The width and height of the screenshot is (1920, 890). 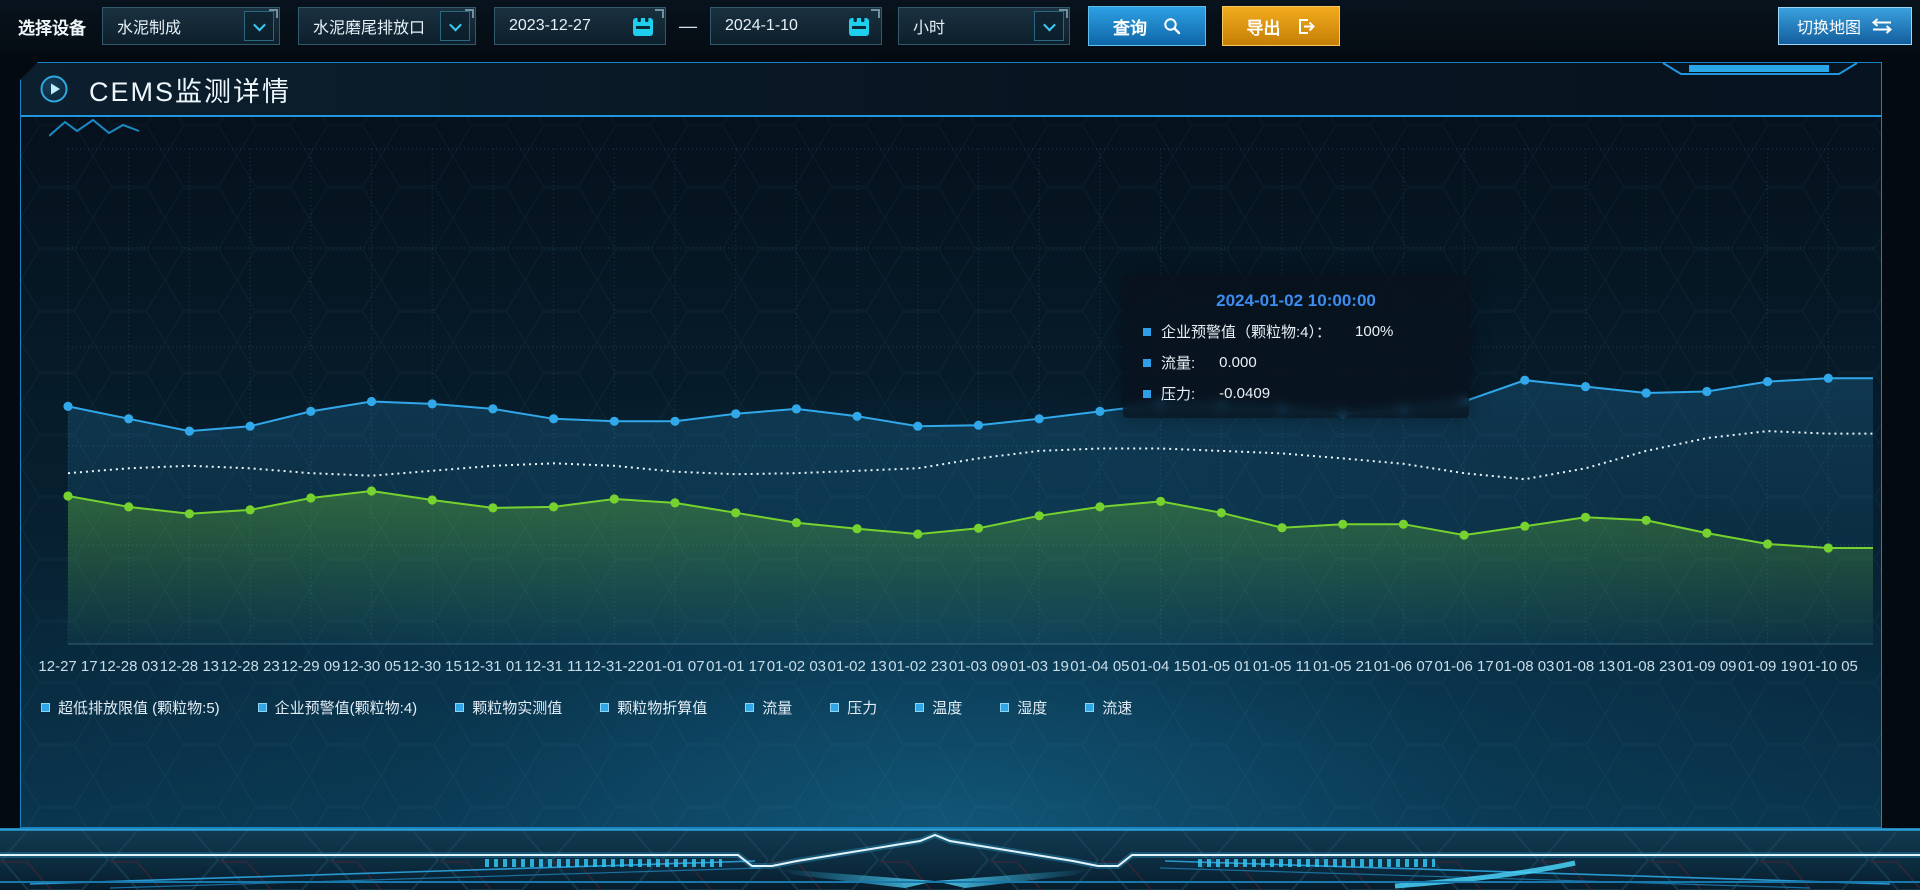 I want to click on x-axis-label: 12-31 11, so click(x=554, y=666).